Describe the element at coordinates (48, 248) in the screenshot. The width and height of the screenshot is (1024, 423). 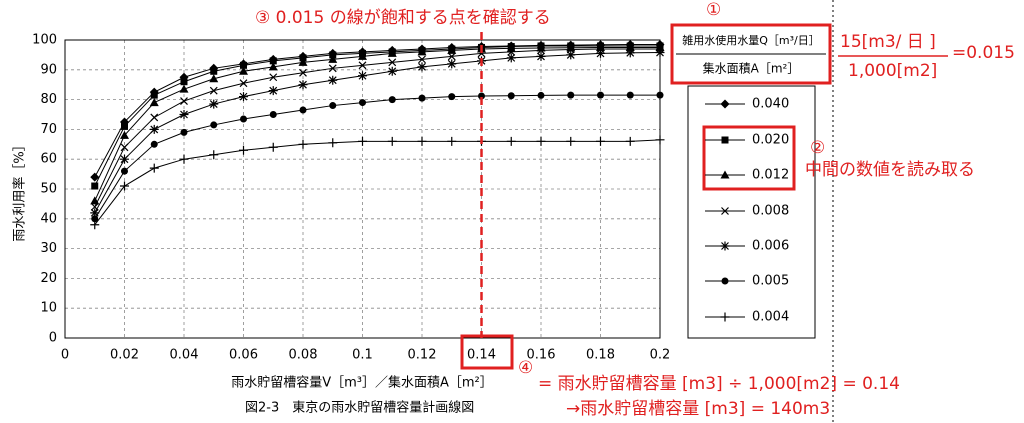
I see `y-tick-label: 30` at that location.